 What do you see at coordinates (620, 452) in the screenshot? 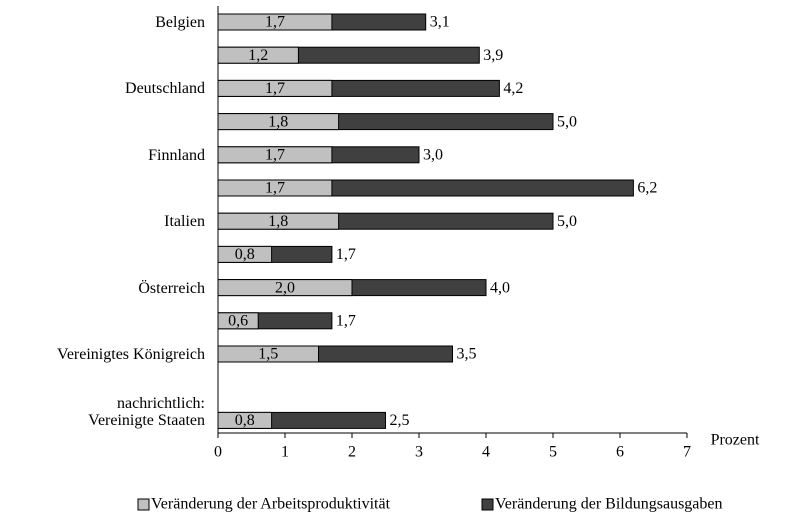
I see `x-tick-label: 6` at bounding box center [620, 452].